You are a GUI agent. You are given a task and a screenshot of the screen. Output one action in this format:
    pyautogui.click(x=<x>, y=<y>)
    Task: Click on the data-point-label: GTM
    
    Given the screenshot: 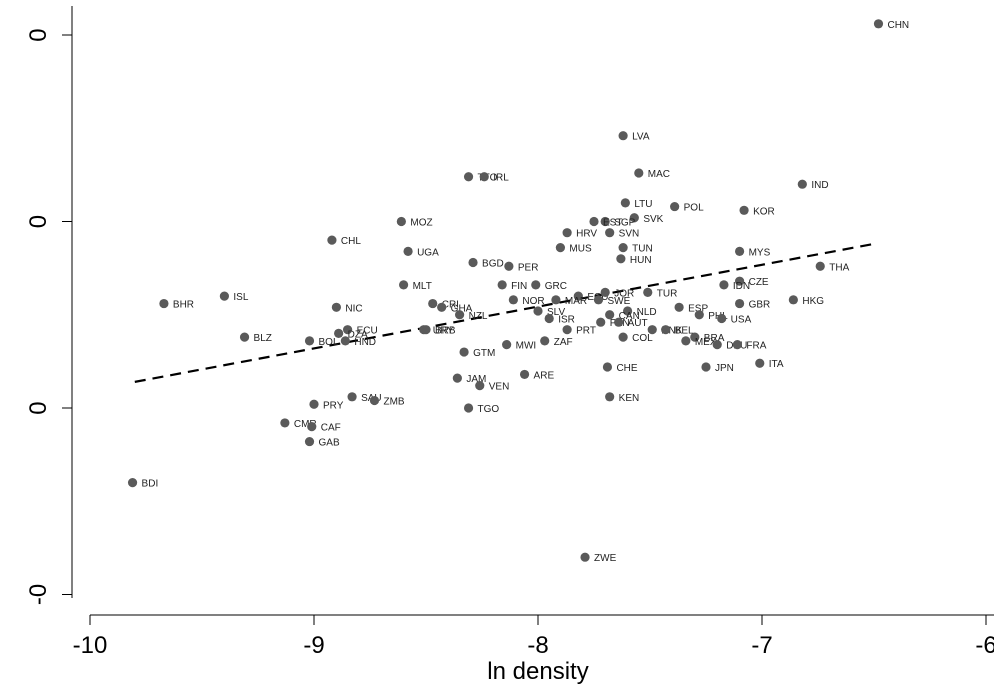 What is the action you would take?
    pyautogui.click(x=484, y=353)
    